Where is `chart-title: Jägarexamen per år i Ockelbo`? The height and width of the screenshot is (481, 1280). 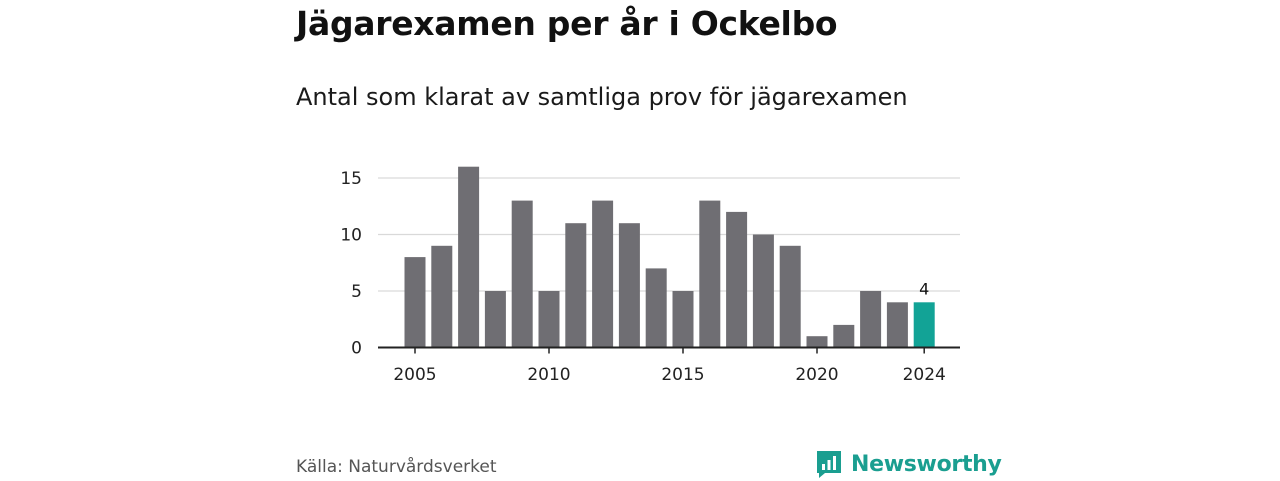 chart-title: Jägarexamen per år i Ockelbo is located at coordinates (567, 23).